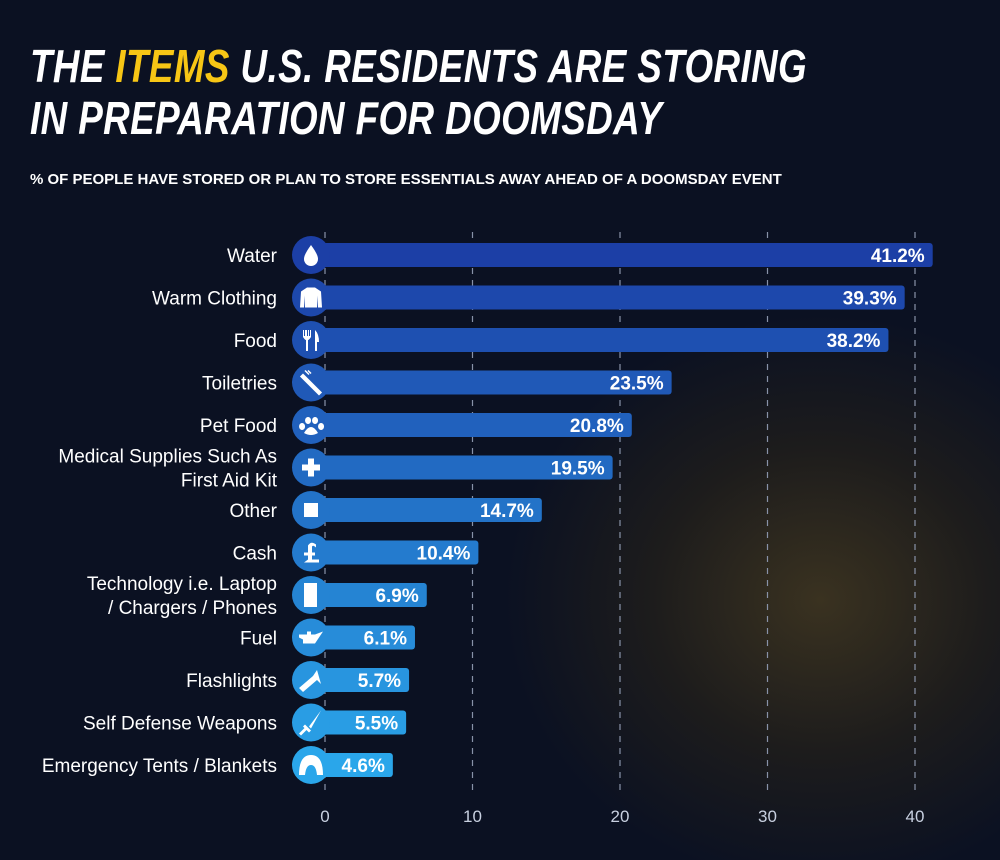 The height and width of the screenshot is (860, 1000). What do you see at coordinates (376, 724) in the screenshot?
I see `value-label: 5.5%` at bounding box center [376, 724].